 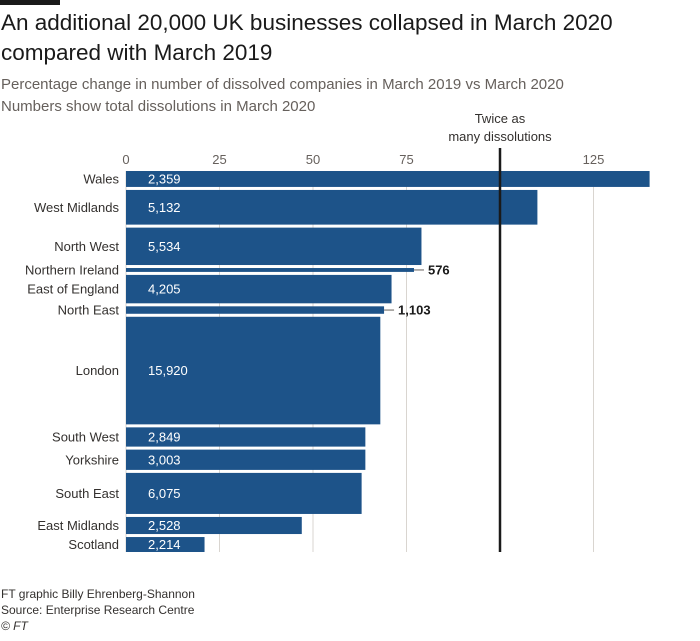 What do you see at coordinates (97, 370) in the screenshot?
I see `category-label-london: London` at bounding box center [97, 370].